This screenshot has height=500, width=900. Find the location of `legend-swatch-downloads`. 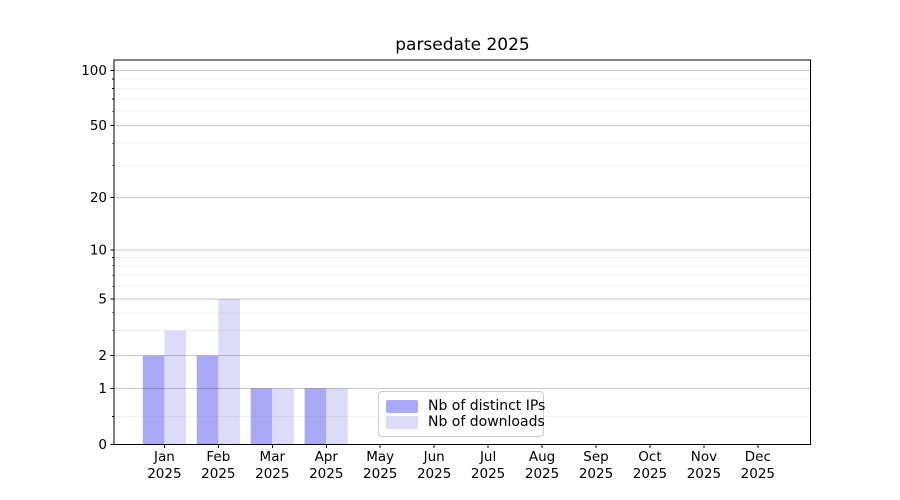

legend-swatch-downloads is located at coordinates (402, 422).